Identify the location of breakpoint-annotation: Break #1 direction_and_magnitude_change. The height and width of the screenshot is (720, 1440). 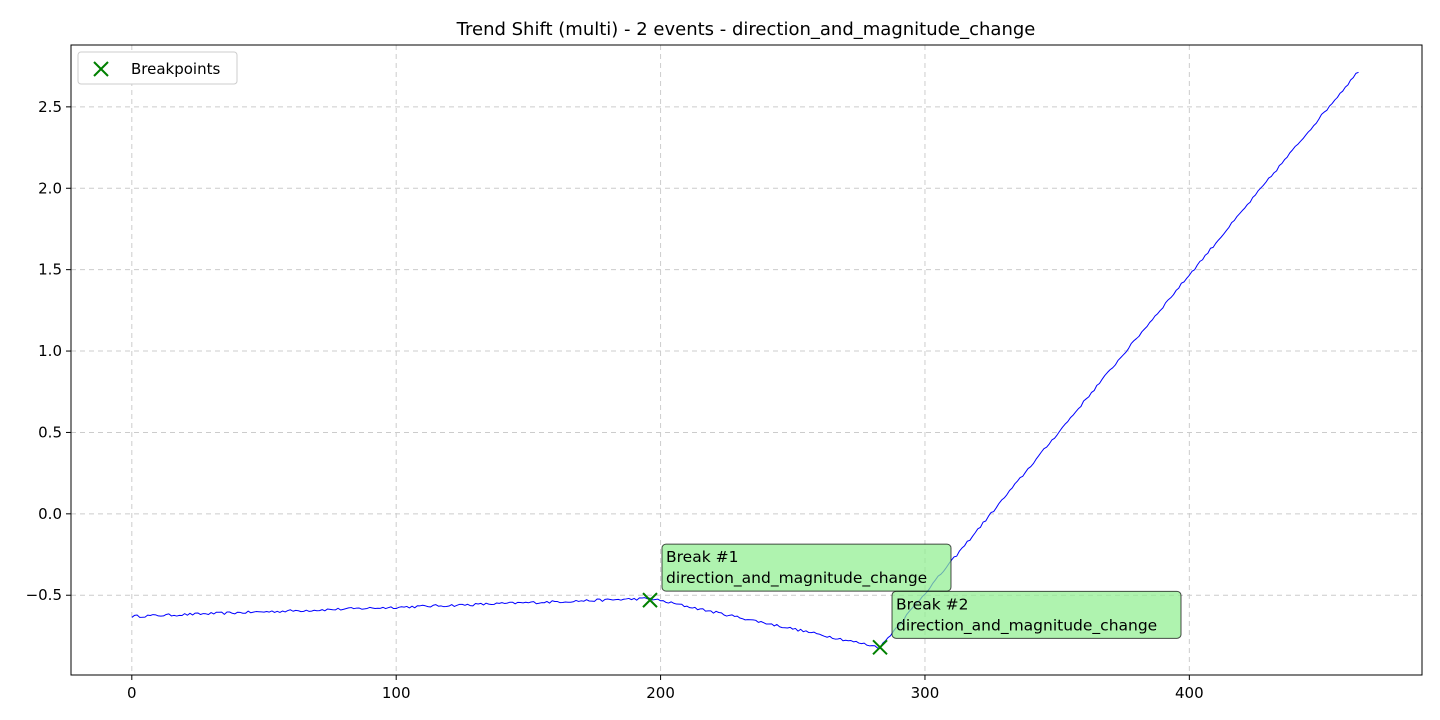
(806, 567).